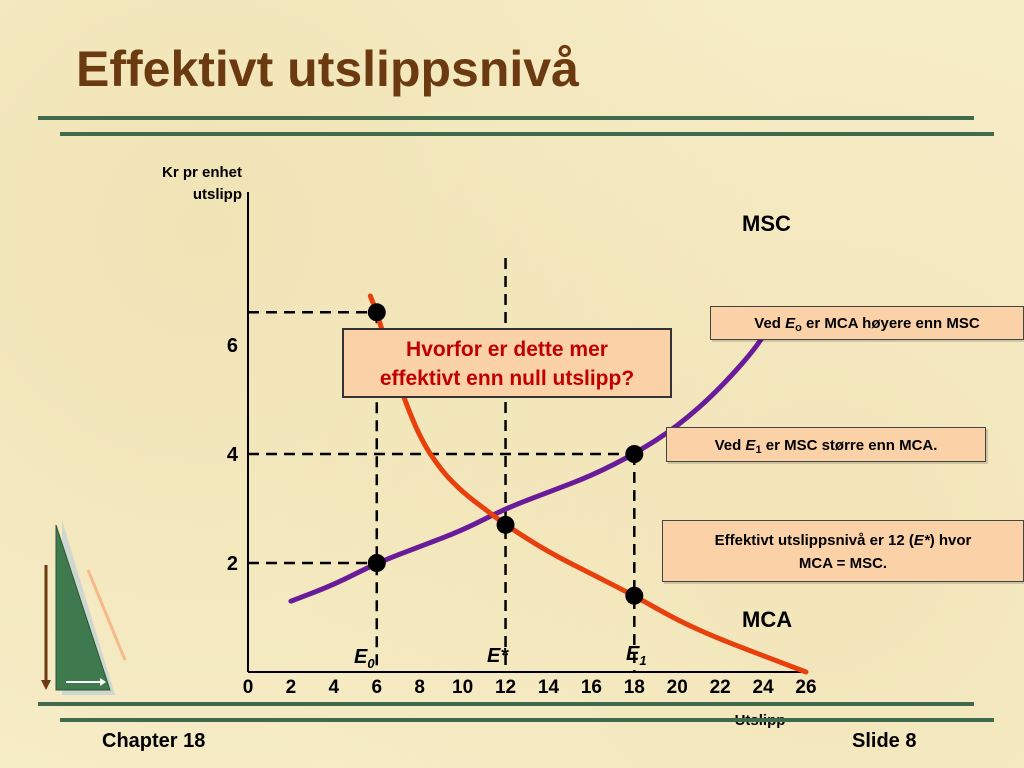 This screenshot has height=768, width=1024. Describe the element at coordinates (248, 687) in the screenshot. I see `x-tick-label: 0` at that location.